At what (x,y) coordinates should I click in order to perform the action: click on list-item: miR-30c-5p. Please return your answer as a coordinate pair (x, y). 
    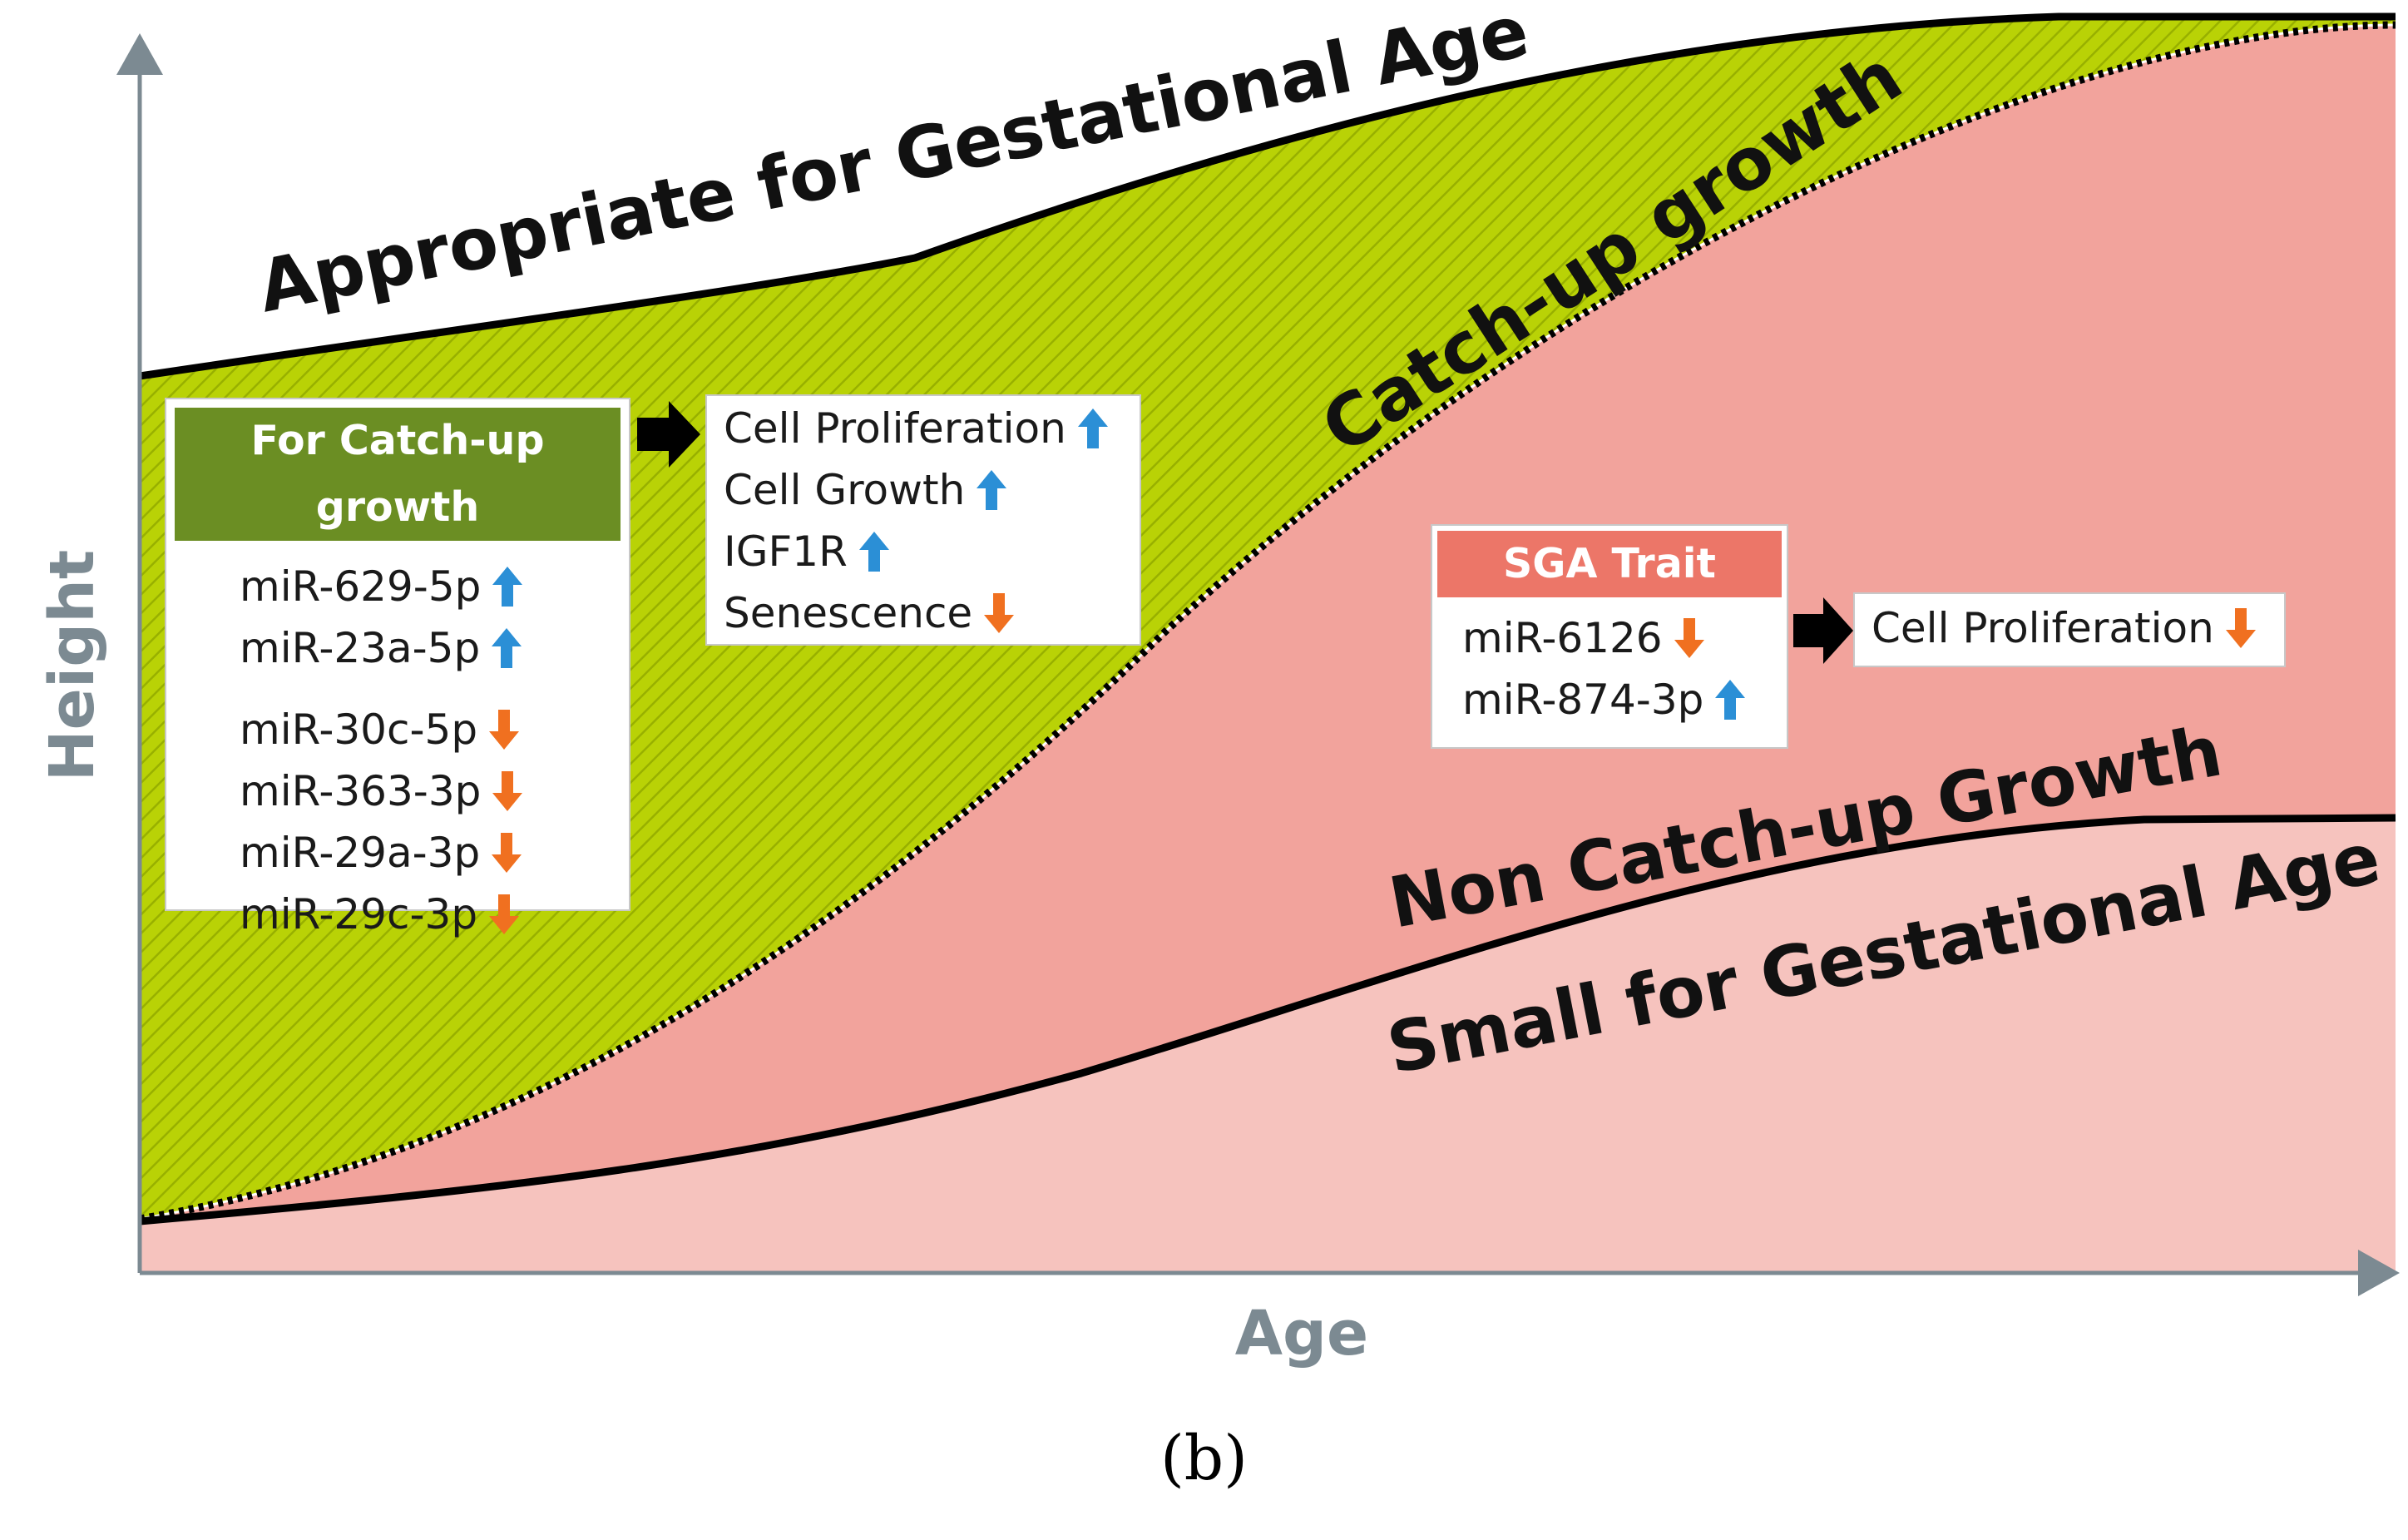
    Looking at the image, I should click on (434, 729).